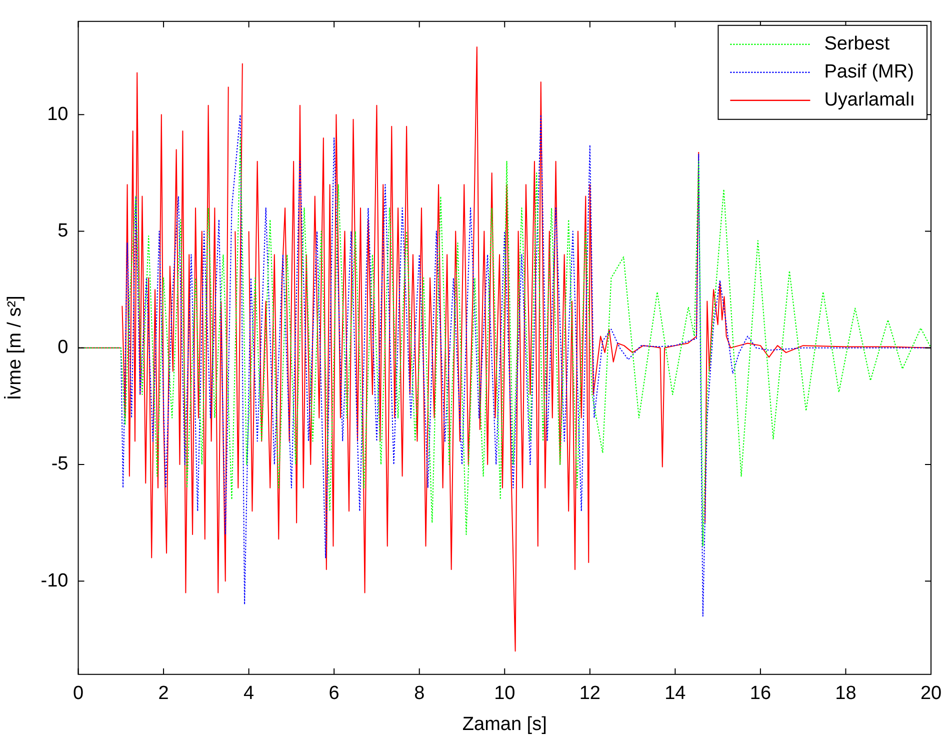  Describe the element at coordinates (870, 100) in the screenshot. I see `legend-label: Uyarlamalı` at that location.